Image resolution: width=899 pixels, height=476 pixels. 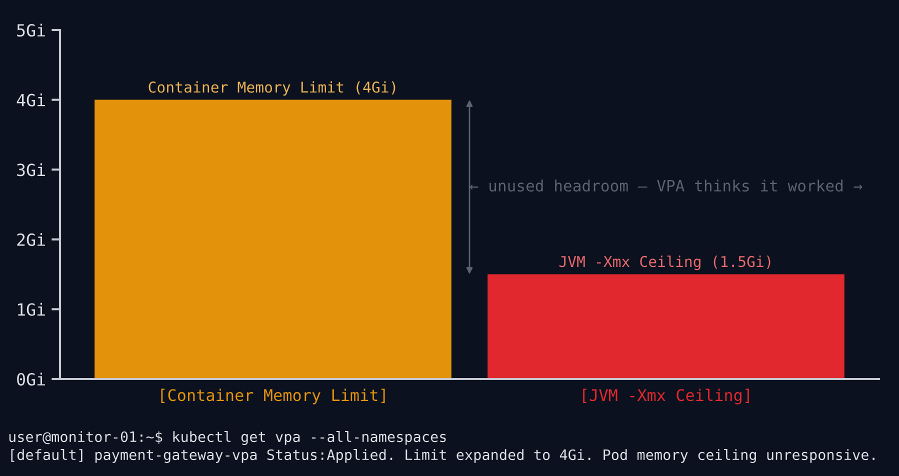 What do you see at coordinates (273, 396) in the screenshot?
I see `x-tick-label: [Container Memory Limit]` at bounding box center [273, 396].